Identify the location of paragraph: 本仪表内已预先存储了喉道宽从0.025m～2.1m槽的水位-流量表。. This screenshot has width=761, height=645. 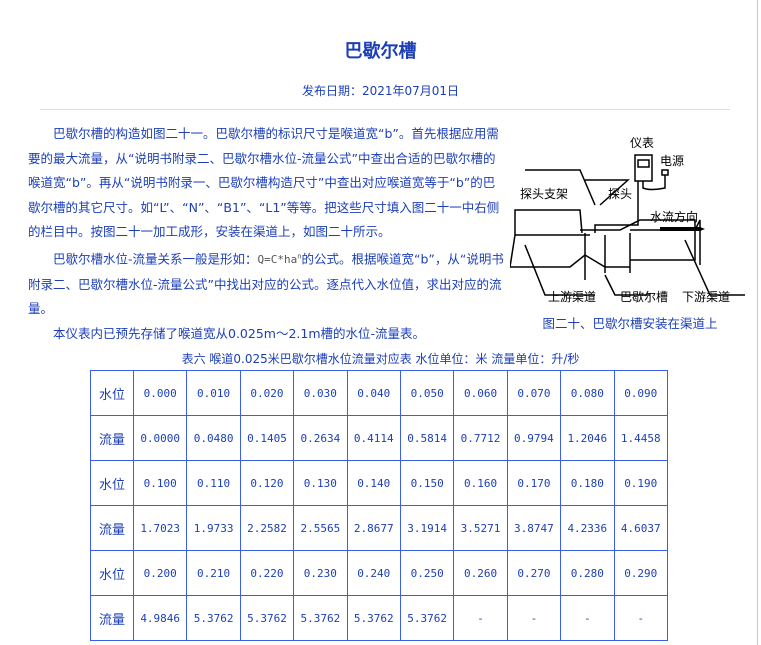
(239, 333).